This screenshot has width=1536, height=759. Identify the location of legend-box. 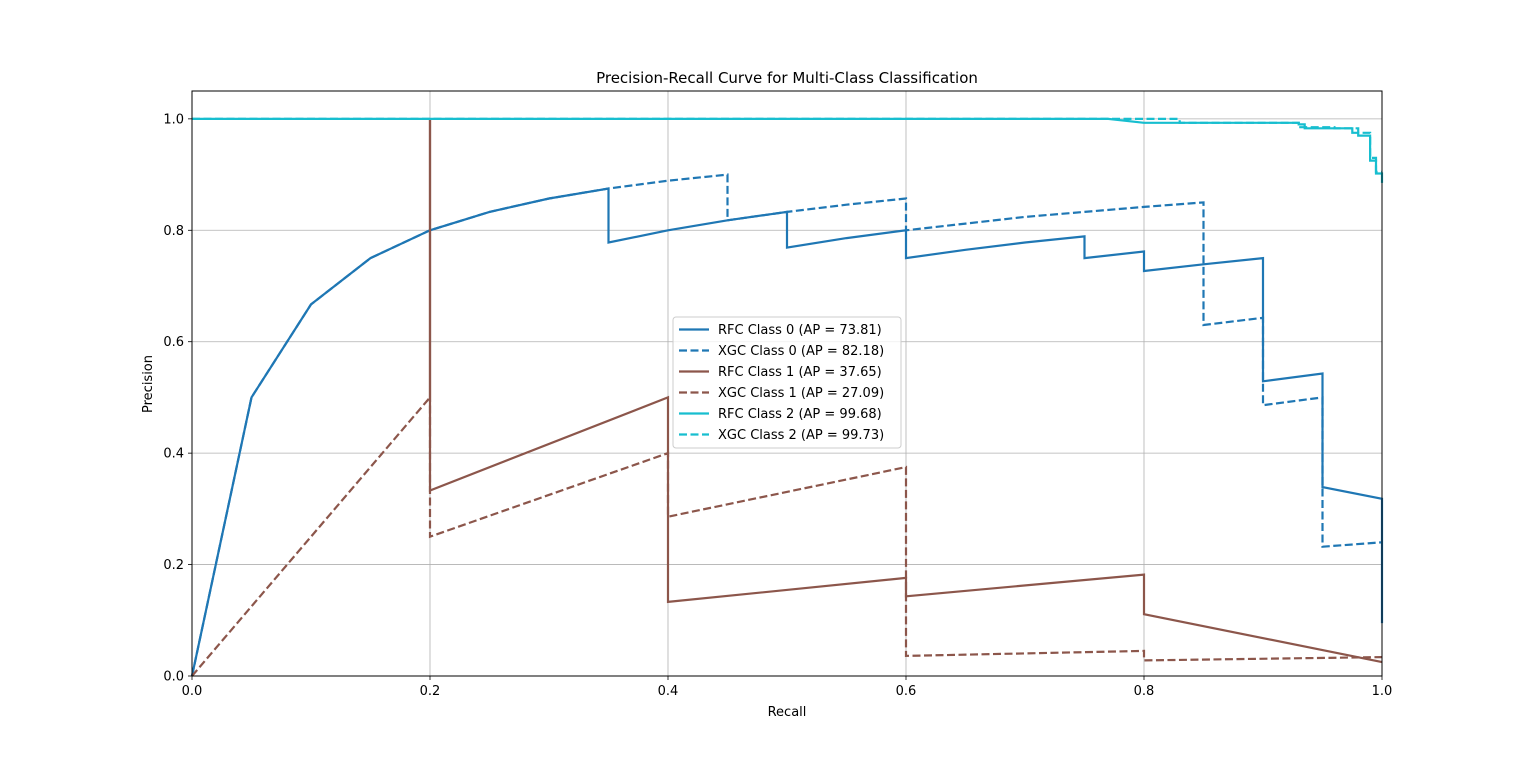
(787, 382).